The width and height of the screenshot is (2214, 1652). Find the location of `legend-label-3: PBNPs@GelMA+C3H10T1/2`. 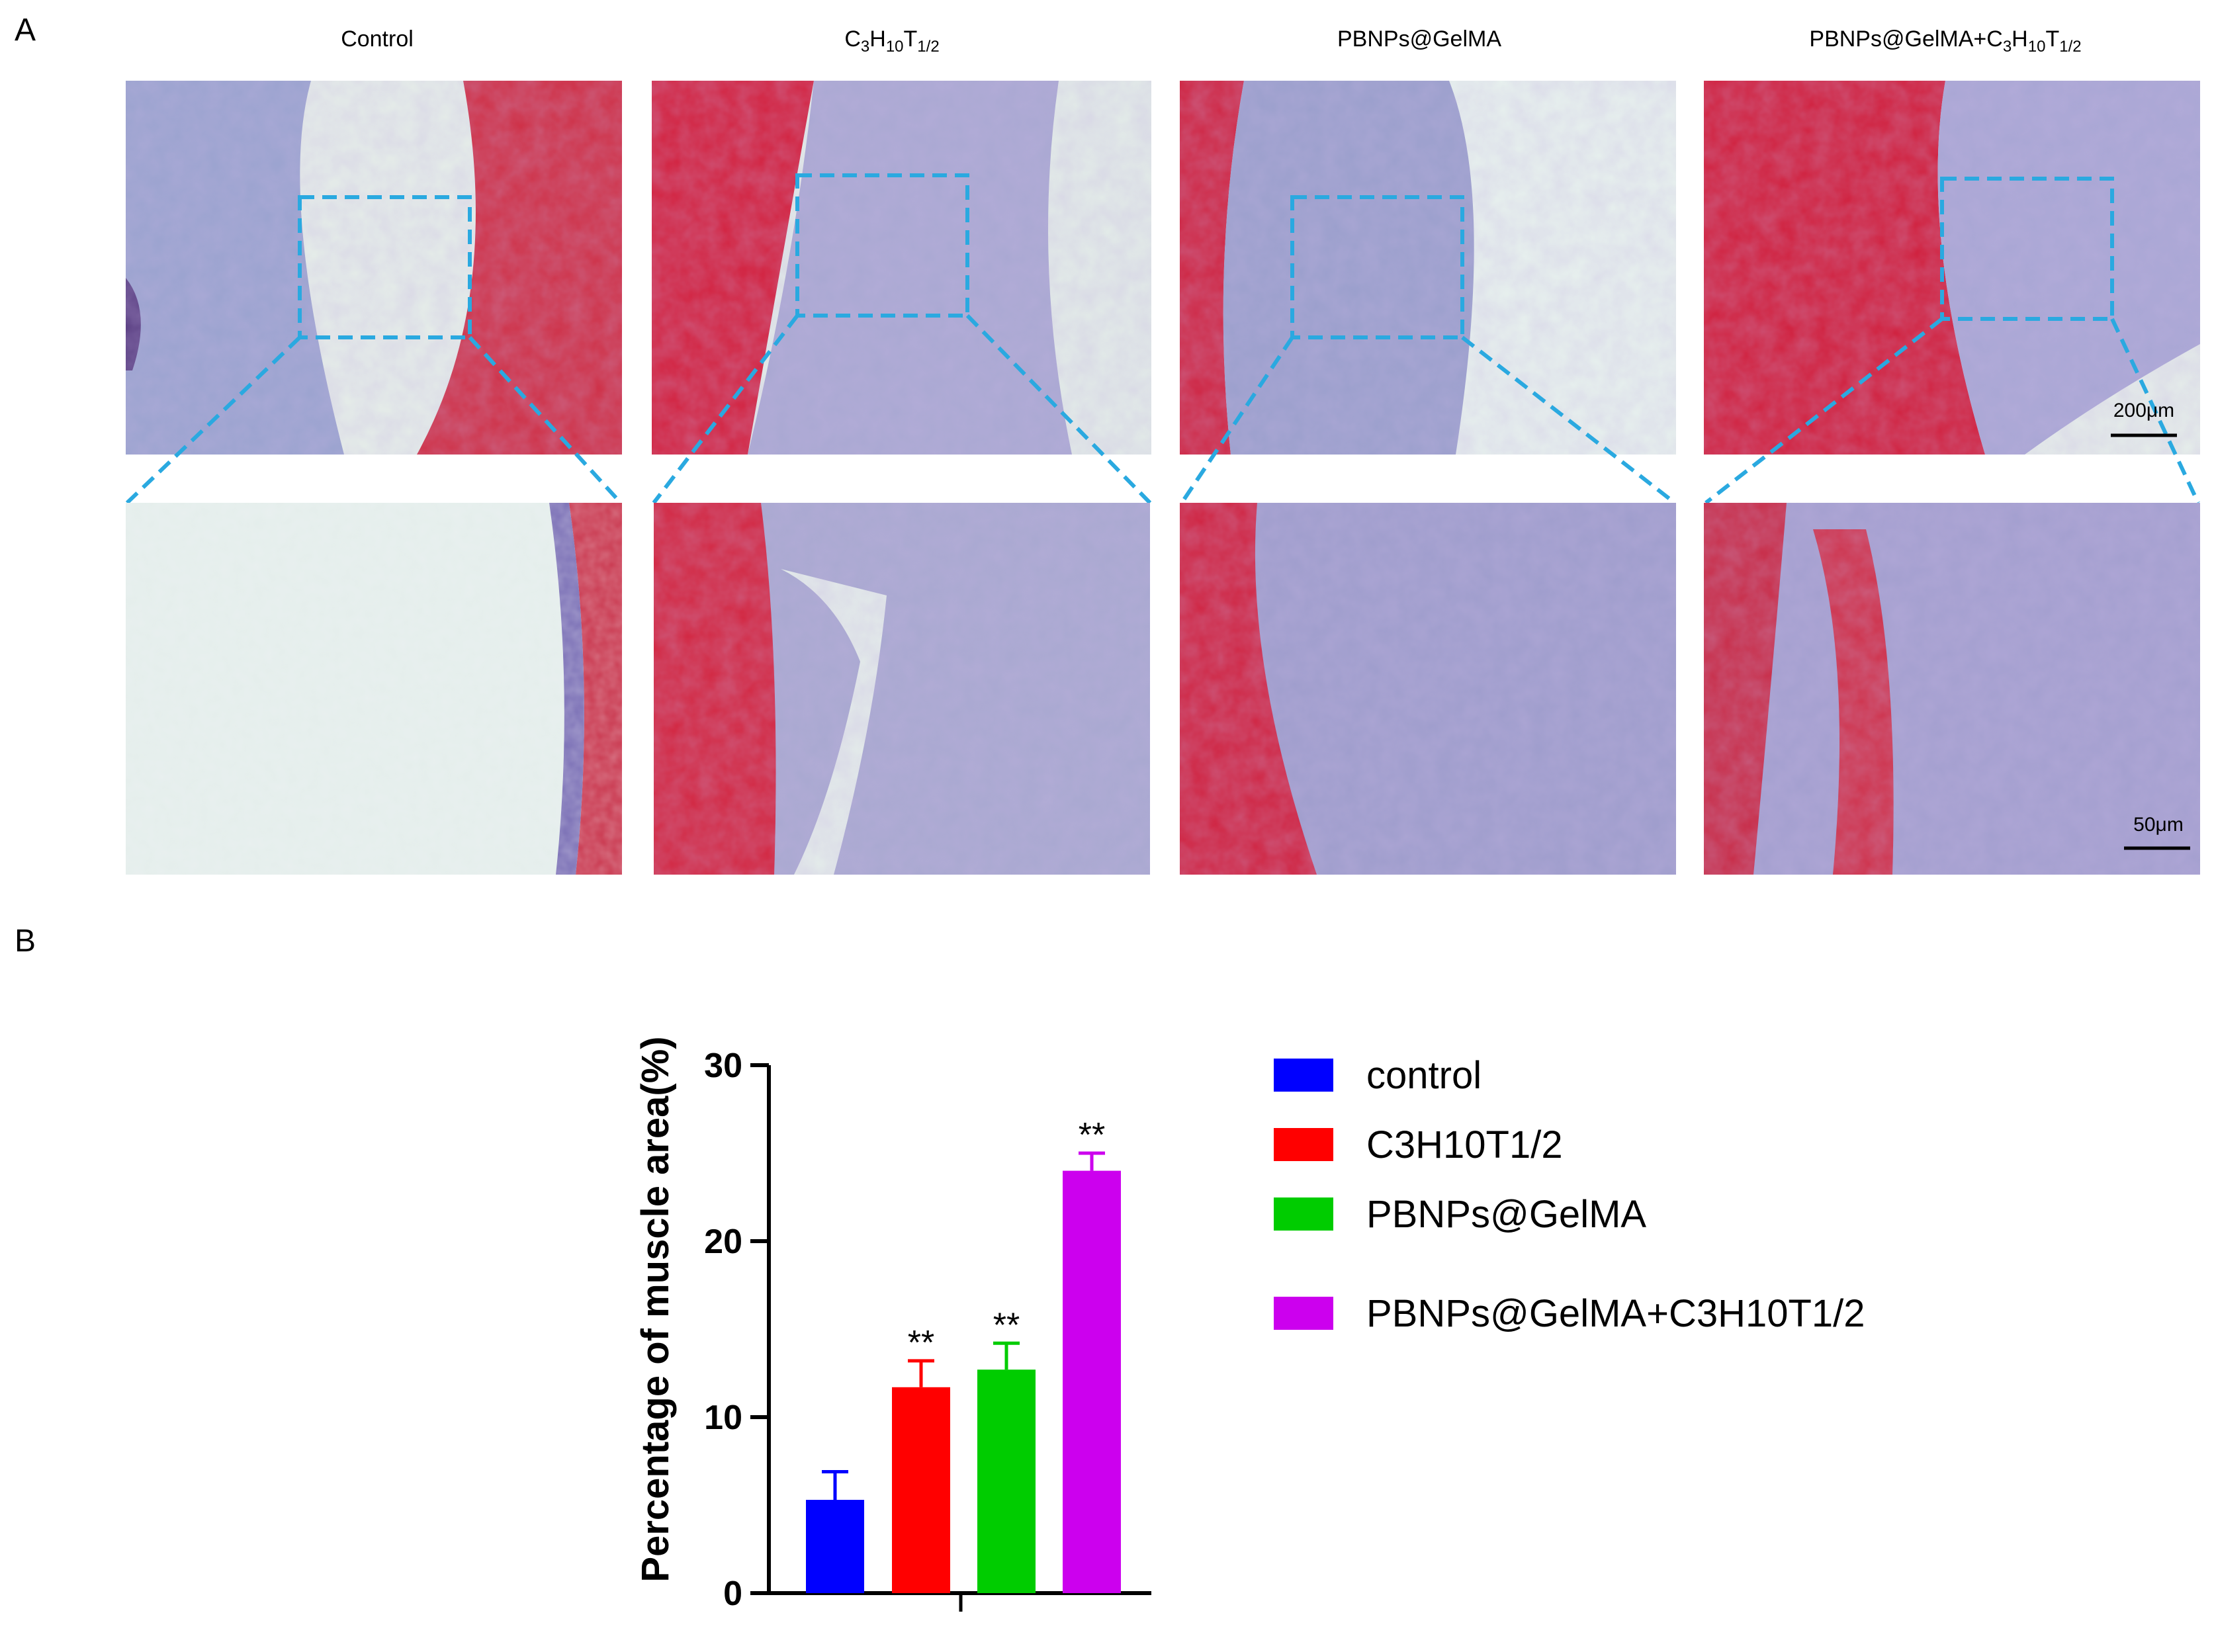

legend-label-3: PBNPs@GelMA+C3H10T1/2 is located at coordinates (1615, 1313).